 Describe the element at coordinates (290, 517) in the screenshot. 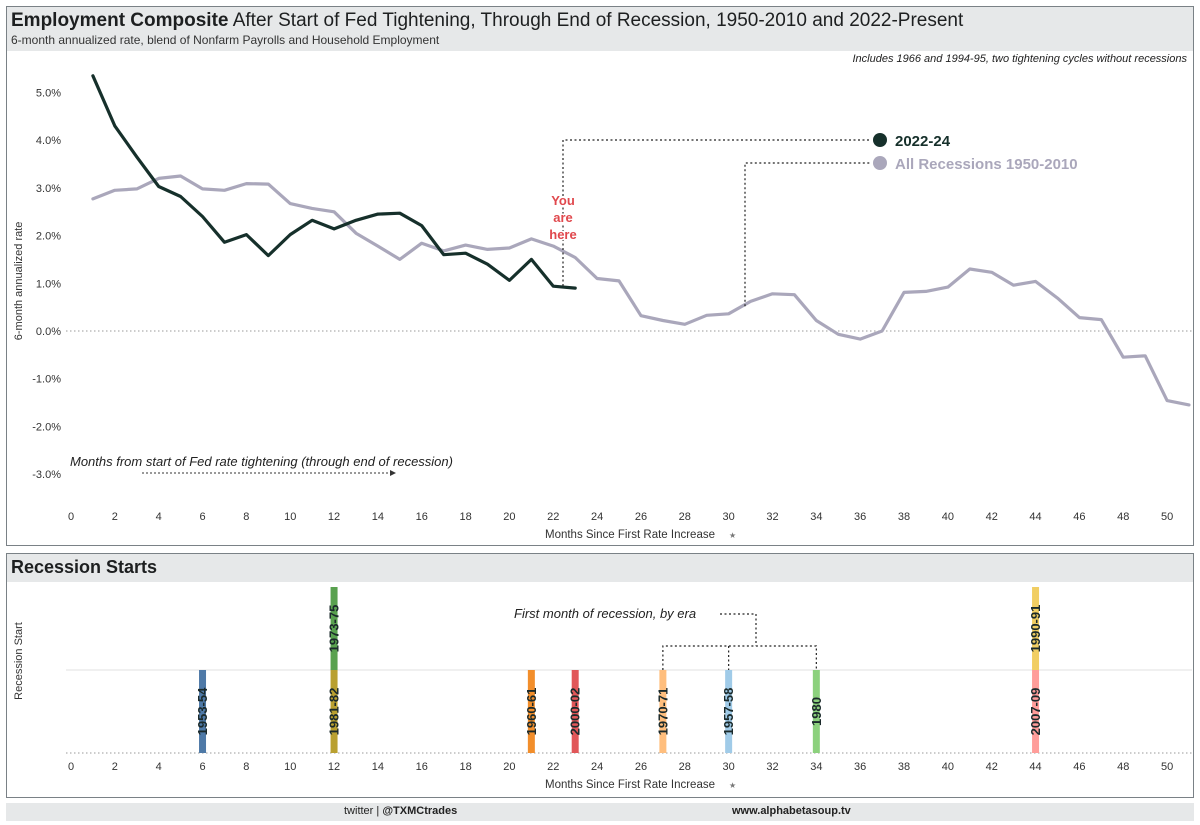

I see `x-tick-label: 10` at that location.